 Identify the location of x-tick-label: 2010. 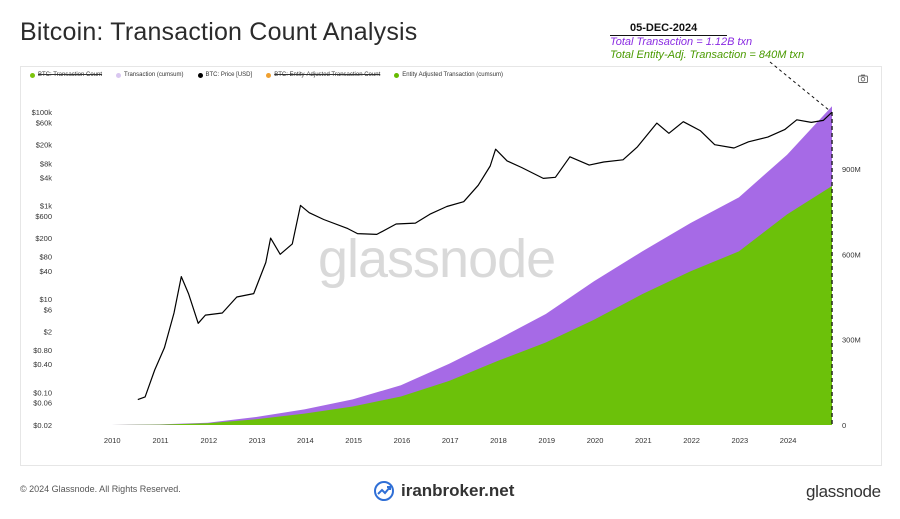
(112, 440).